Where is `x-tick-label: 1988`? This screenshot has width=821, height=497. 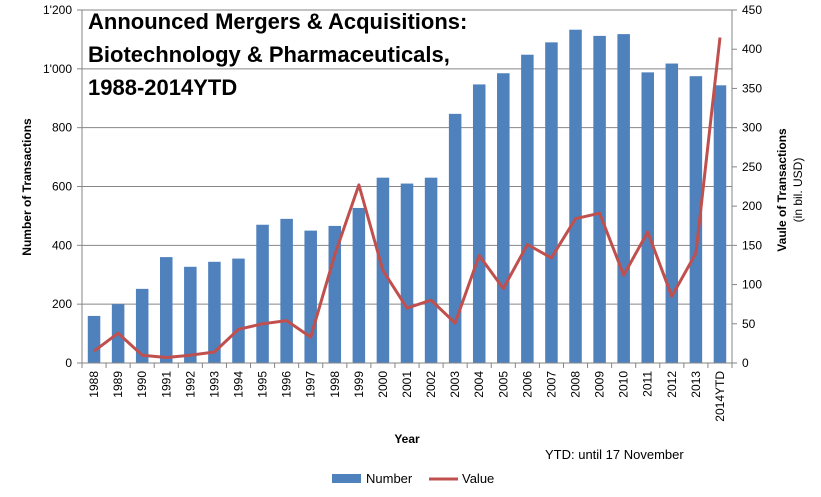 x-tick-label: 1988 is located at coordinates (94, 384).